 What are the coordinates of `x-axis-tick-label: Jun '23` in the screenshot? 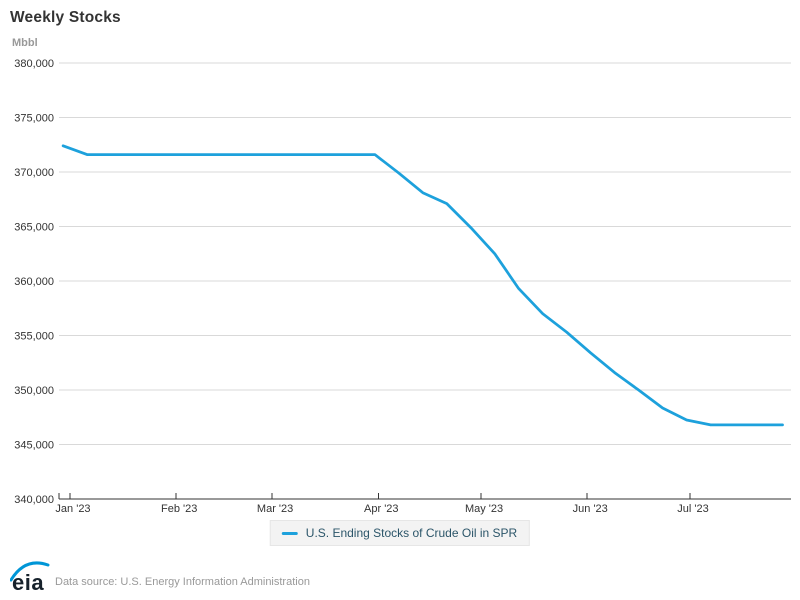 It's located at (590, 509).